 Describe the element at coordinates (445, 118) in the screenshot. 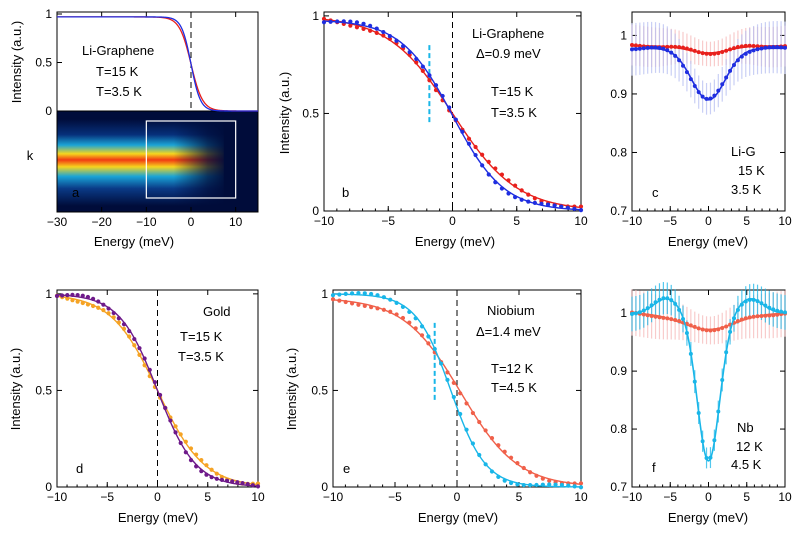

I see `panel-b: −10 −5 0 5 10 0 0.5 1` at that location.